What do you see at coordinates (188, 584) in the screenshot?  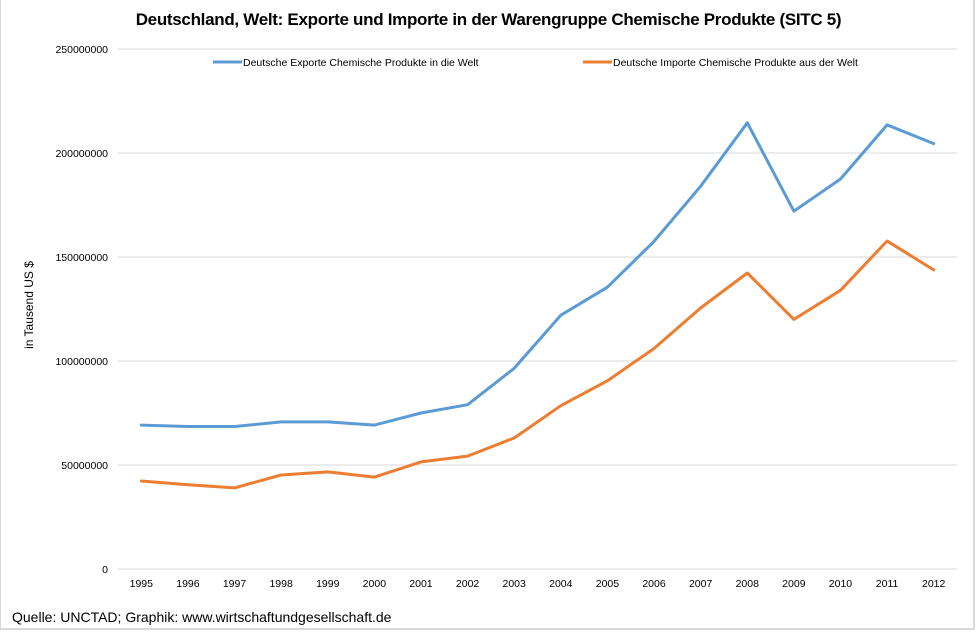 I see `x-tick-label: 1996` at bounding box center [188, 584].